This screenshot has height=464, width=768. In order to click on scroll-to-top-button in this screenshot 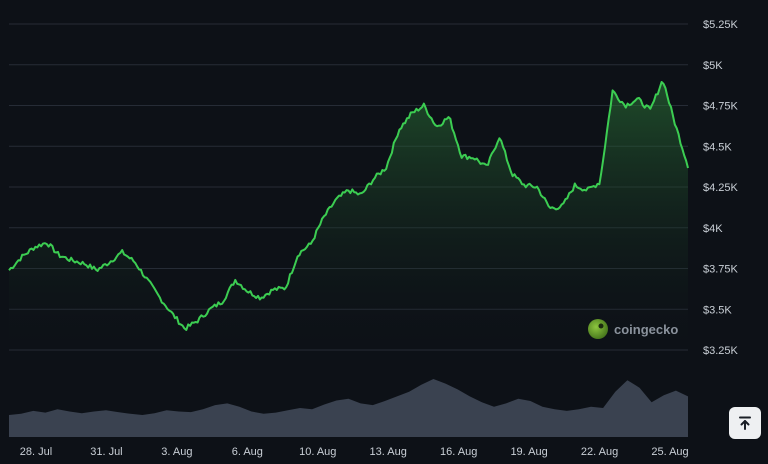, I will do `click(745, 423)`.